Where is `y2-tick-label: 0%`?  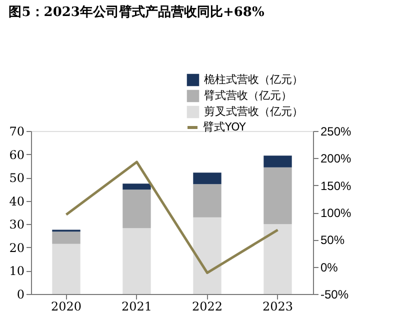
y2-tick-label: 0% is located at coordinates (329, 267).